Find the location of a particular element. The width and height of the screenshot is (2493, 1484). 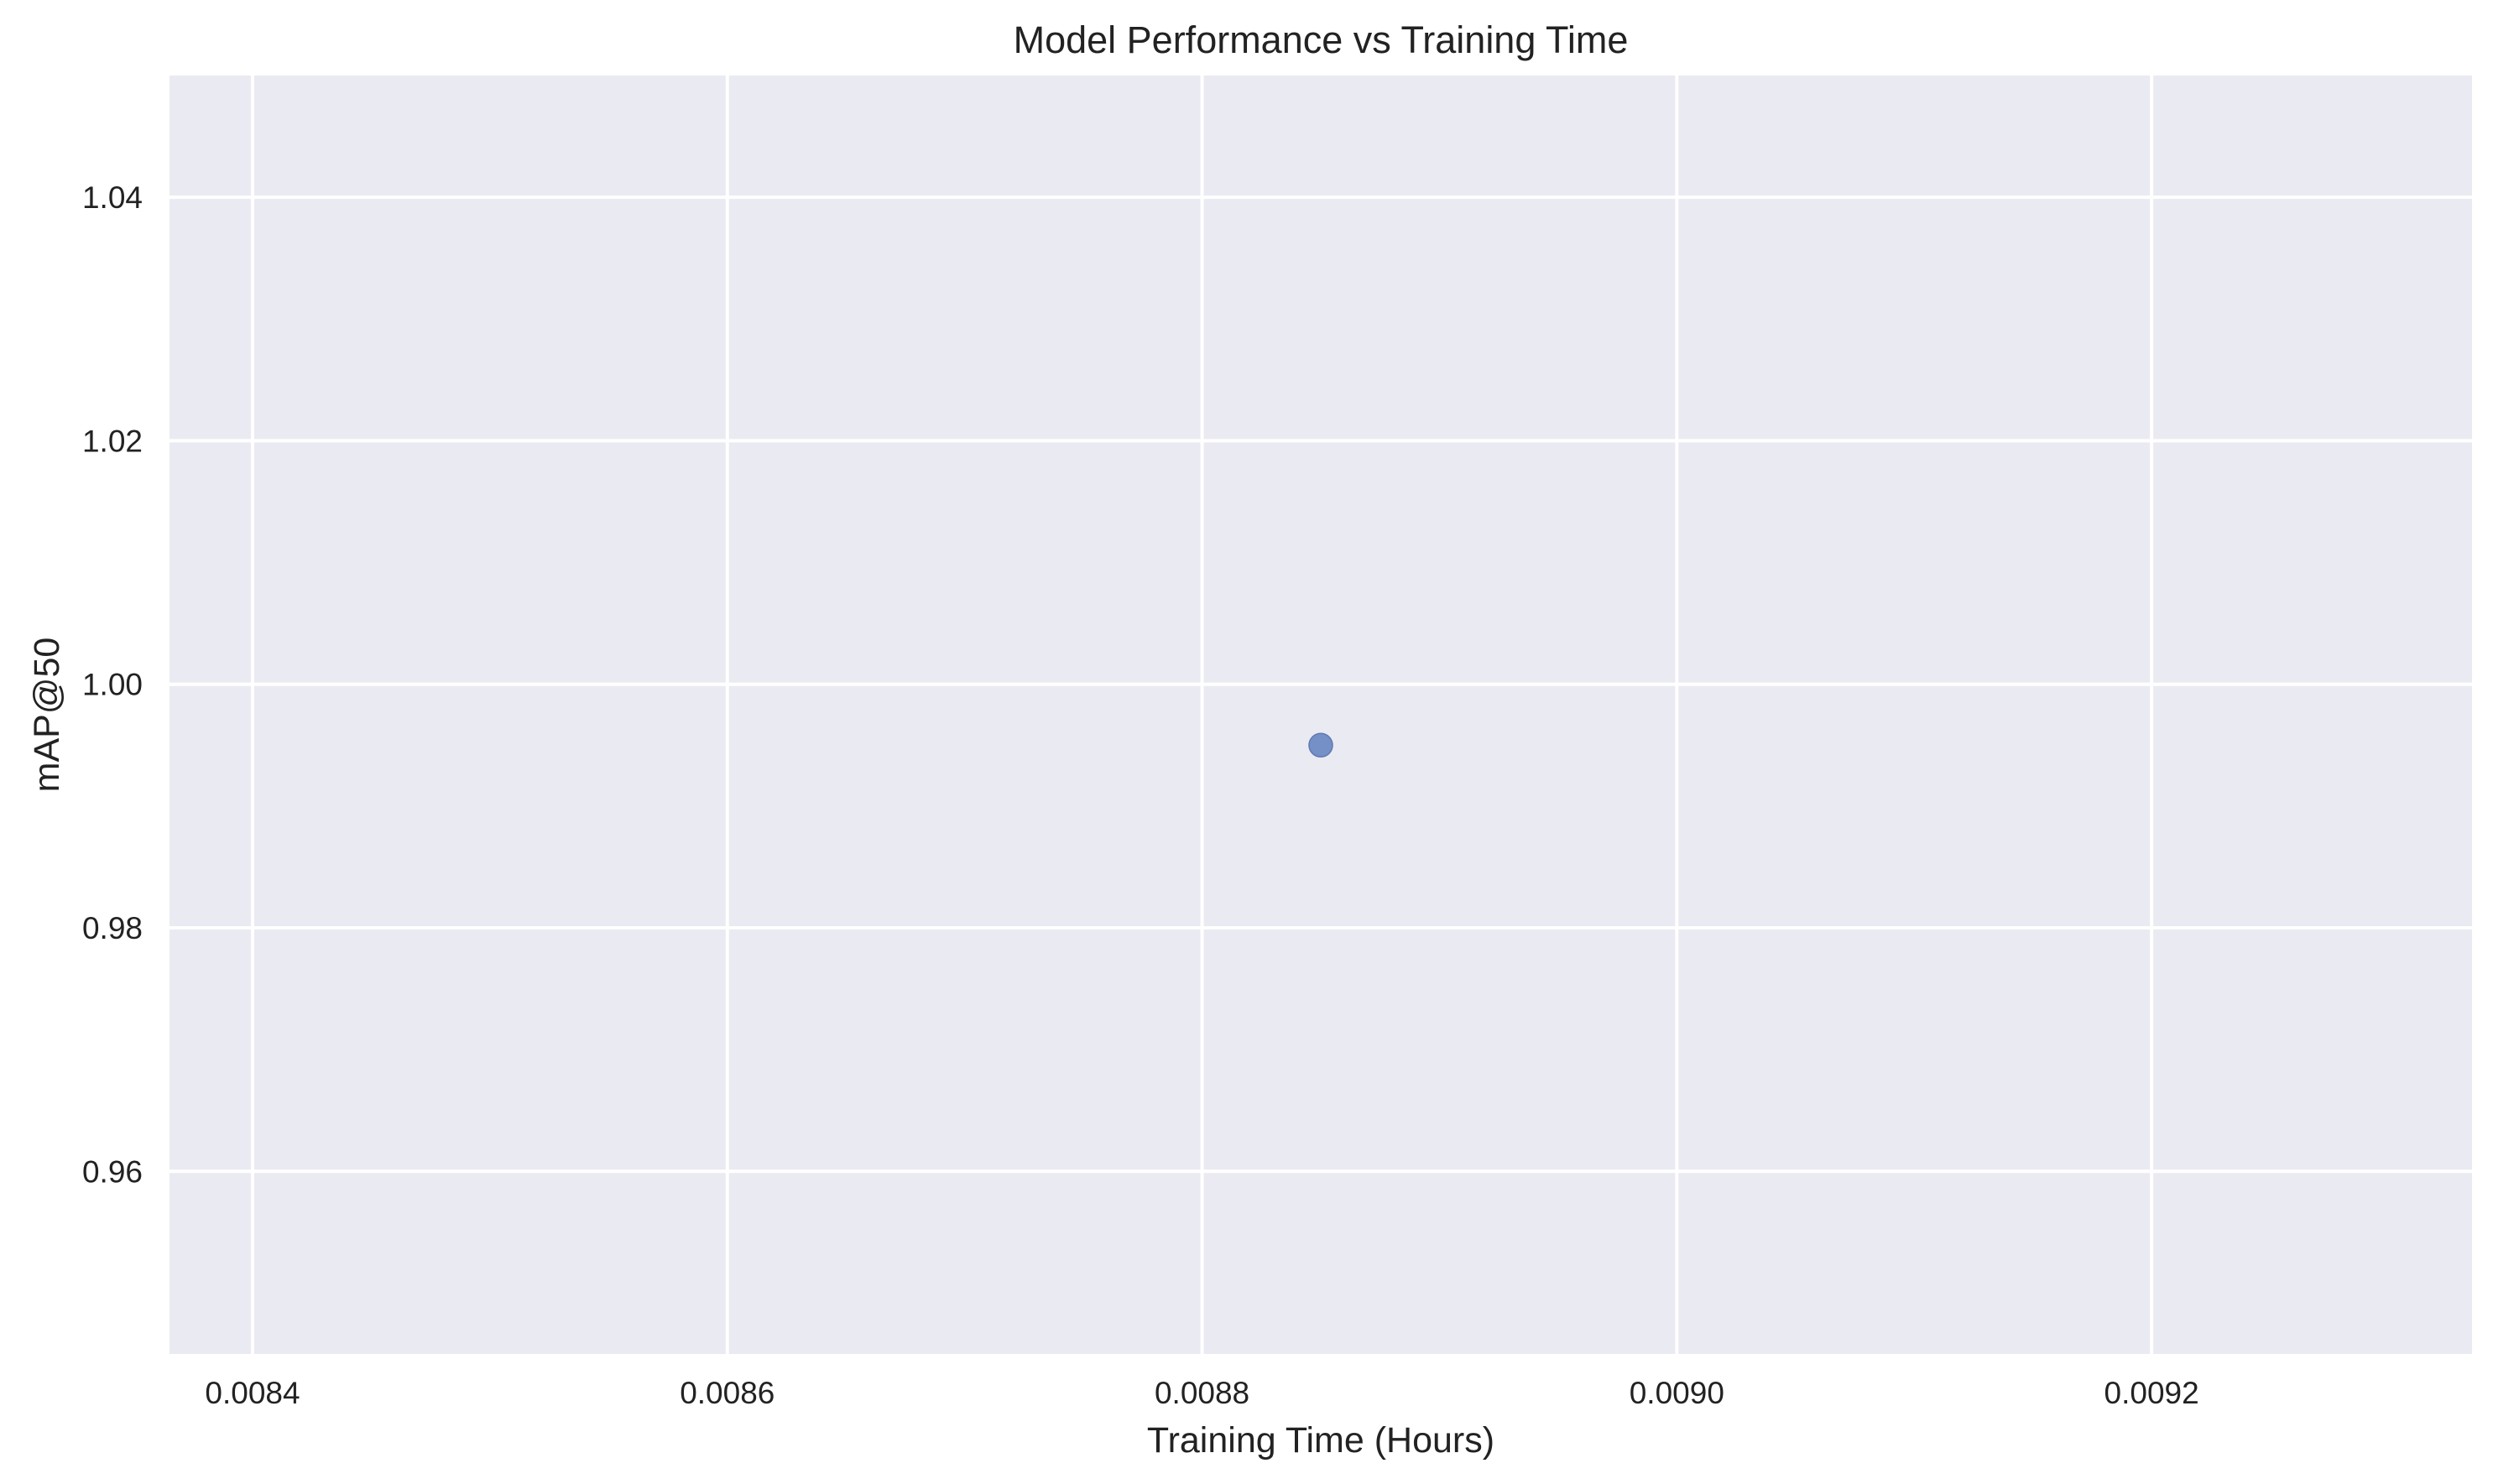

x-axis-label: Training Time (Hours) is located at coordinates (1320, 1440).